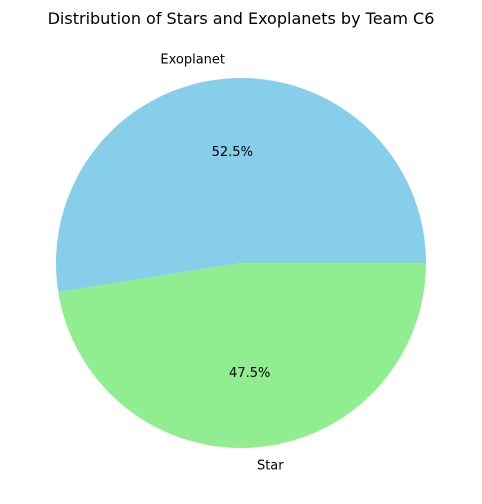 The width and height of the screenshot is (482, 504). I want to click on slice-percent-star: 47.5%, so click(249, 373).